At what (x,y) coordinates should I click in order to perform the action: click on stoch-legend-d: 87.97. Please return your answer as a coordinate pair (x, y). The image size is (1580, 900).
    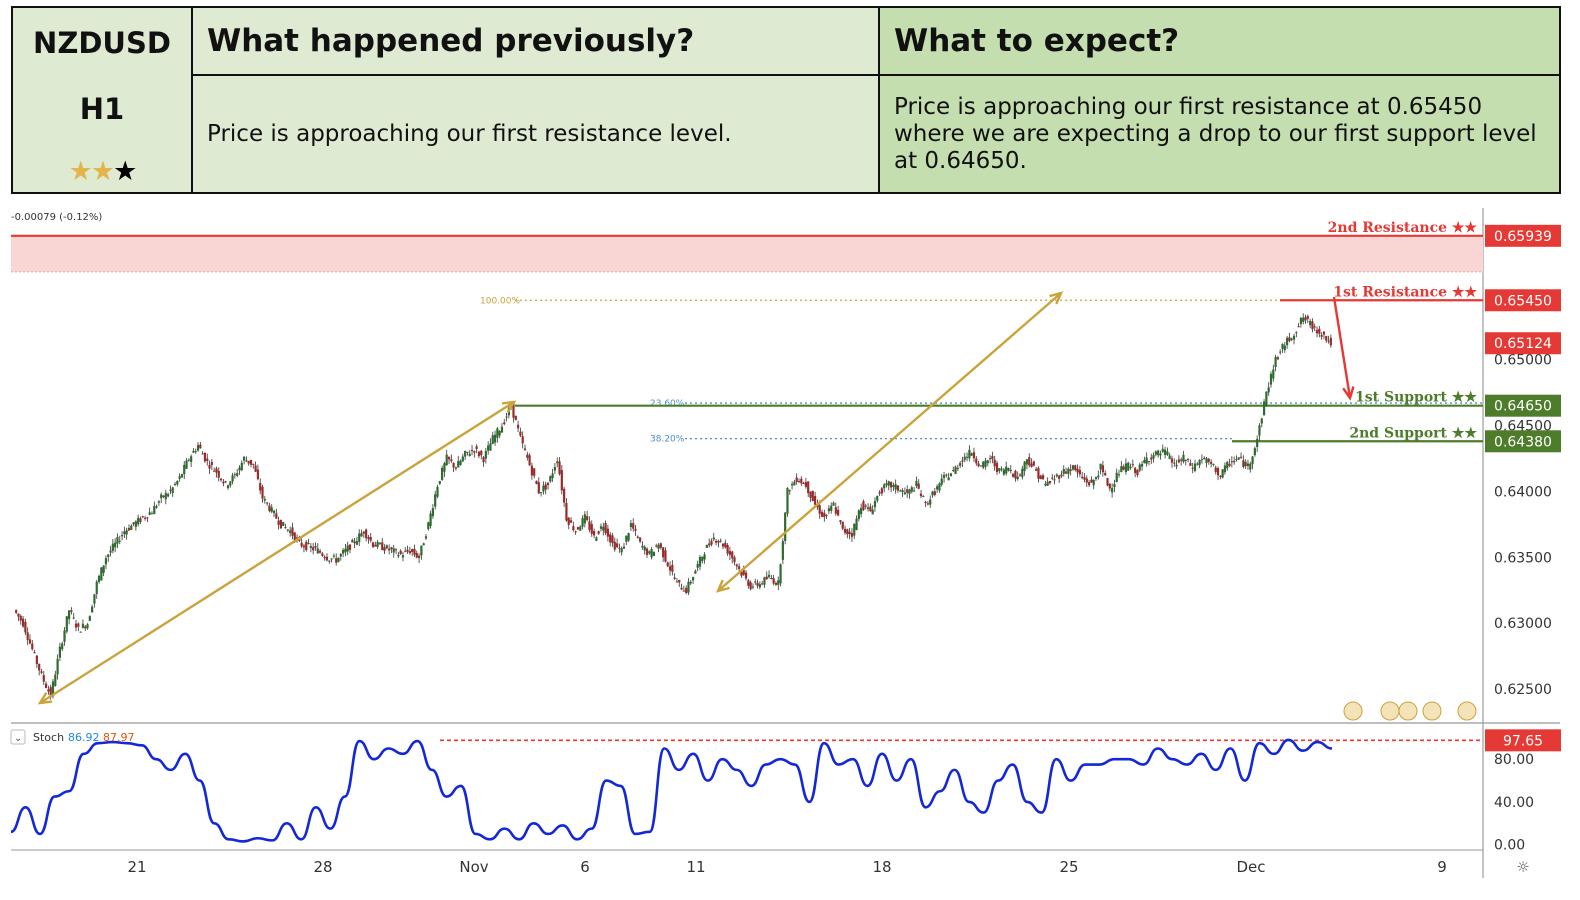
    Looking at the image, I should click on (119, 737).